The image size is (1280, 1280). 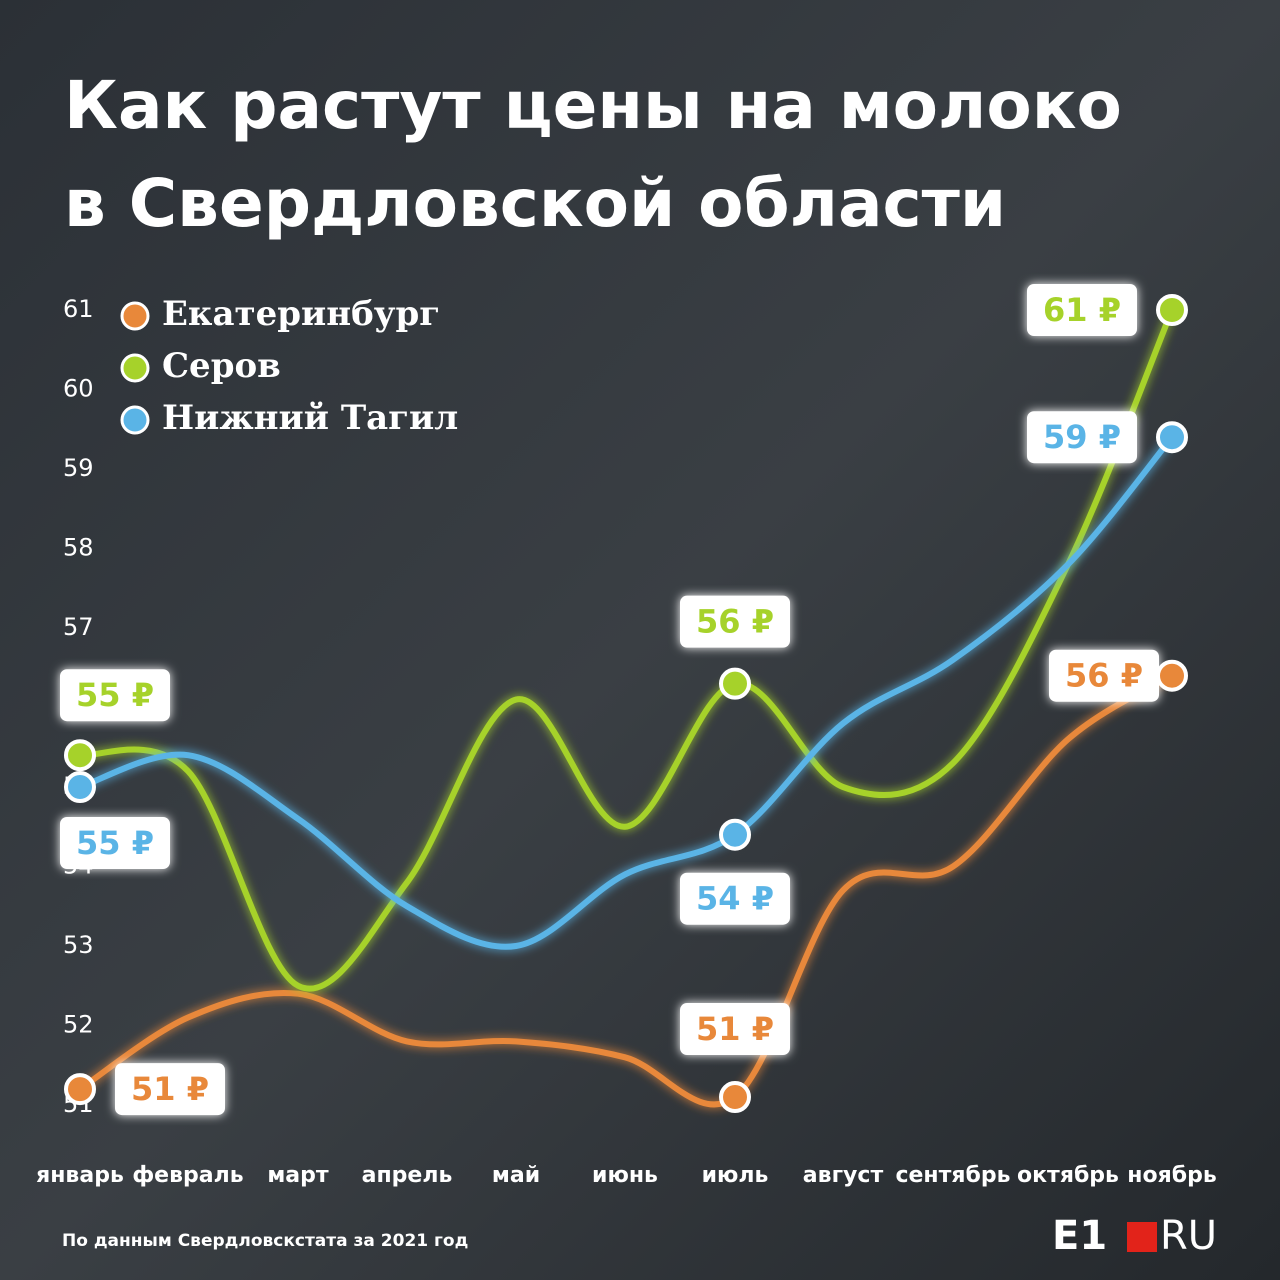 I want to click on y-tick-label: 61, so click(x=78, y=309).